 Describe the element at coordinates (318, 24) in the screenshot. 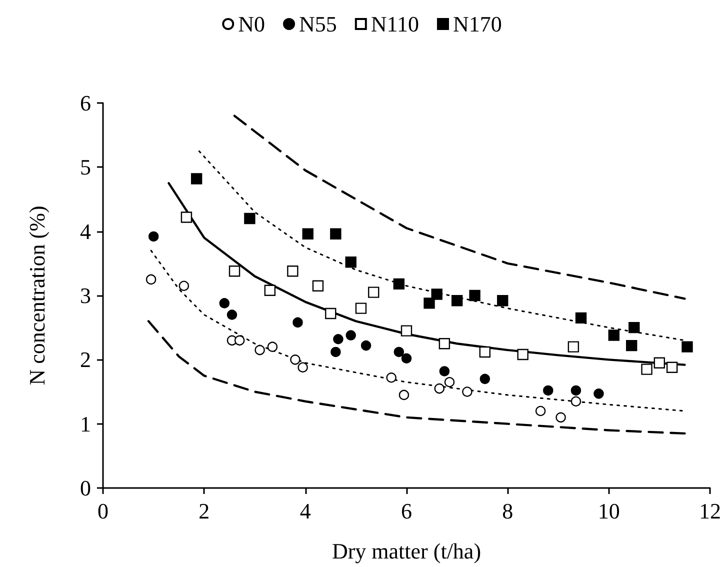

I see `legend-label: N55` at that location.